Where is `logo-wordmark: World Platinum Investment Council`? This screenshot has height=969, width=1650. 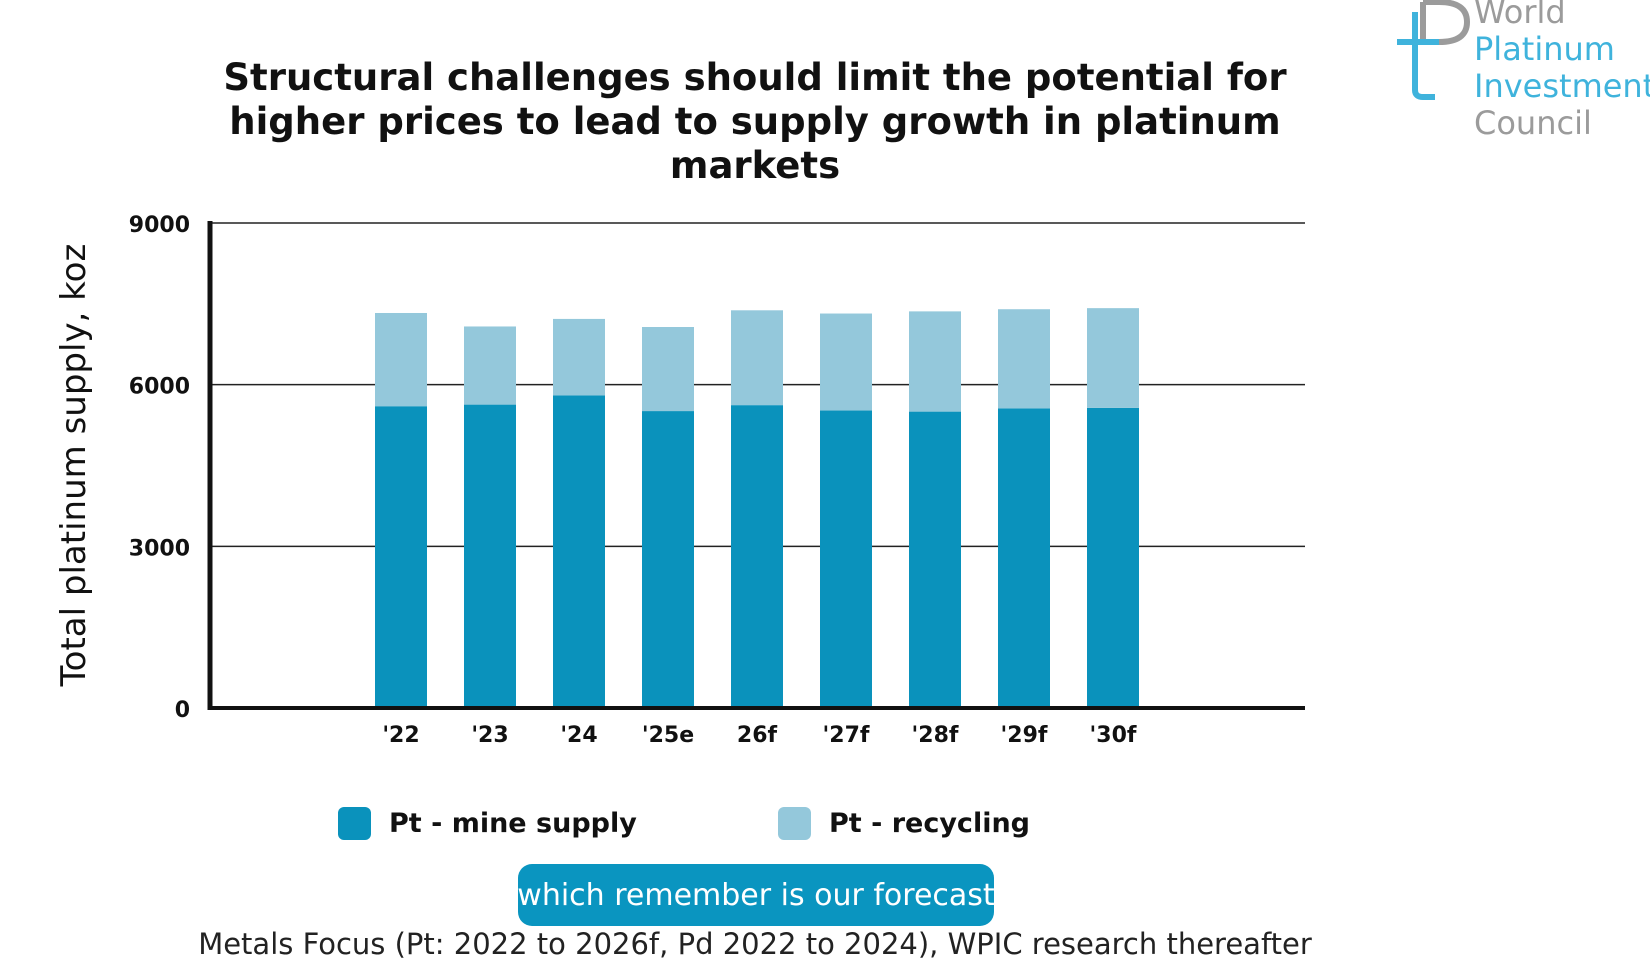
logo-wordmark: World Platinum Investment Council is located at coordinates (1562, 71).